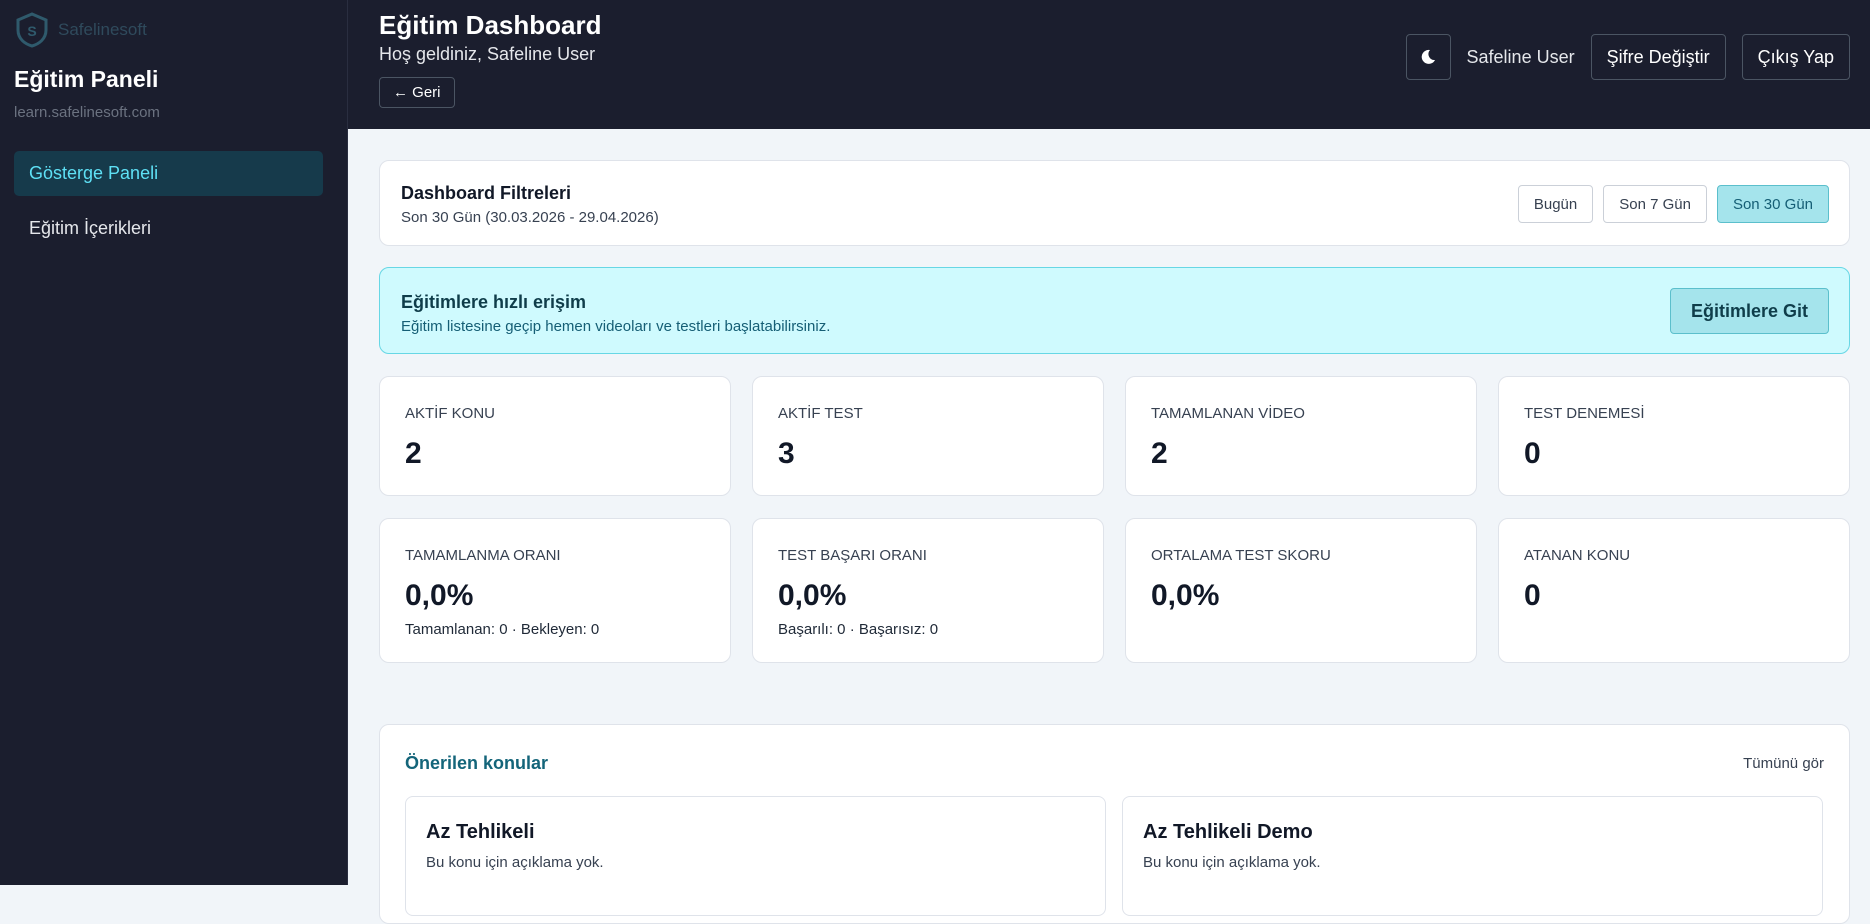 This screenshot has width=1870, height=924. I want to click on filter-range: Son 30 Gün (30.03.2026 - 29.04.2026), so click(530, 217).